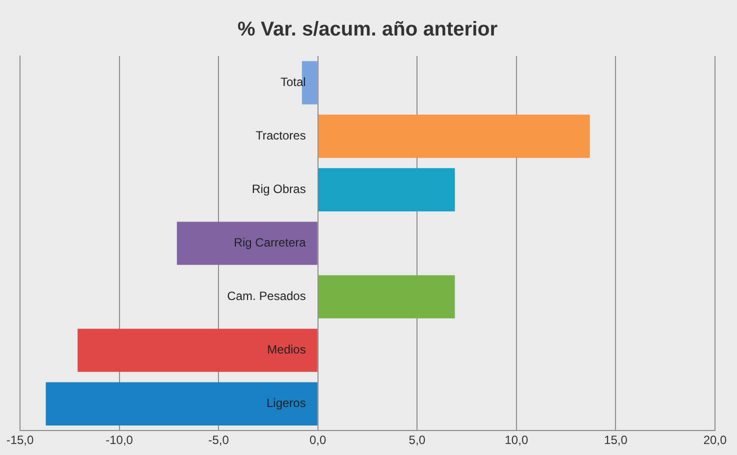 The width and height of the screenshot is (737, 455). What do you see at coordinates (417, 440) in the screenshot?
I see `x-tick-label: 5,0` at bounding box center [417, 440].